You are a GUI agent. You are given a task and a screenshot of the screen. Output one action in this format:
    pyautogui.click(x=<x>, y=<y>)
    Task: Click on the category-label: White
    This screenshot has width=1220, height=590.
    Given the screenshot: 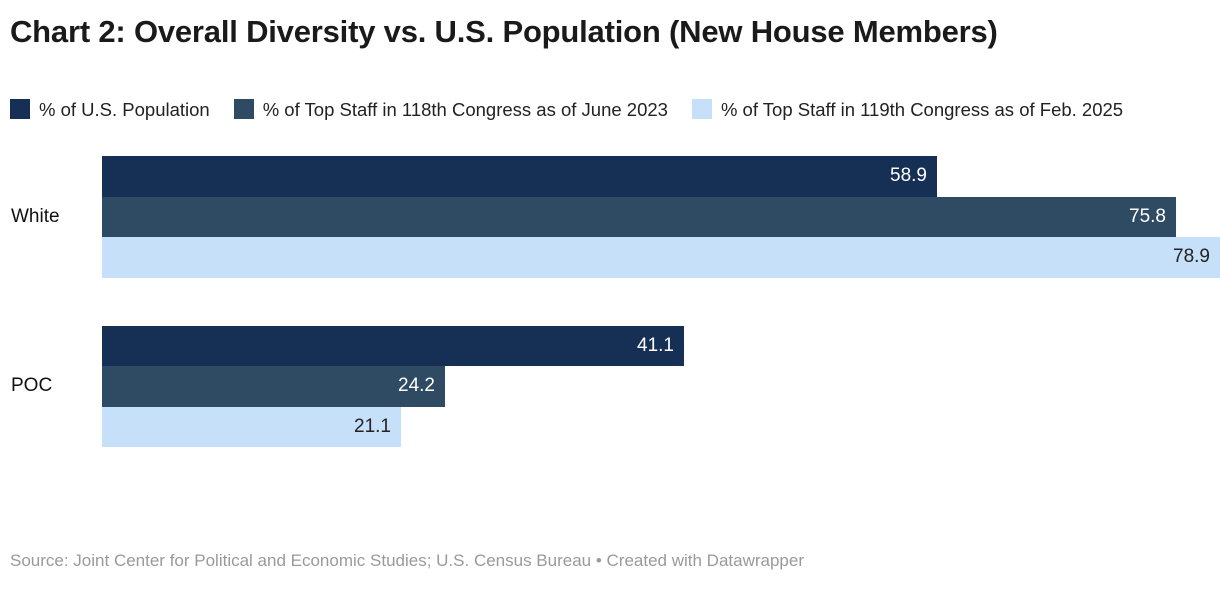 What is the action you would take?
    pyautogui.click(x=35, y=216)
    